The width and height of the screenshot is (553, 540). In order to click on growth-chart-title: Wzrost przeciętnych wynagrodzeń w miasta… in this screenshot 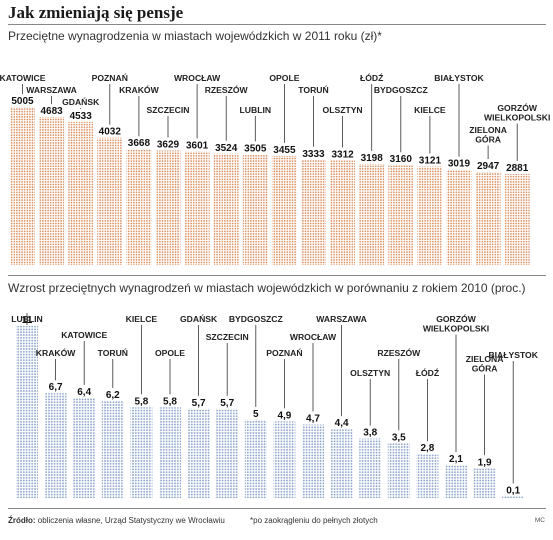, I will do `click(267, 288)`.